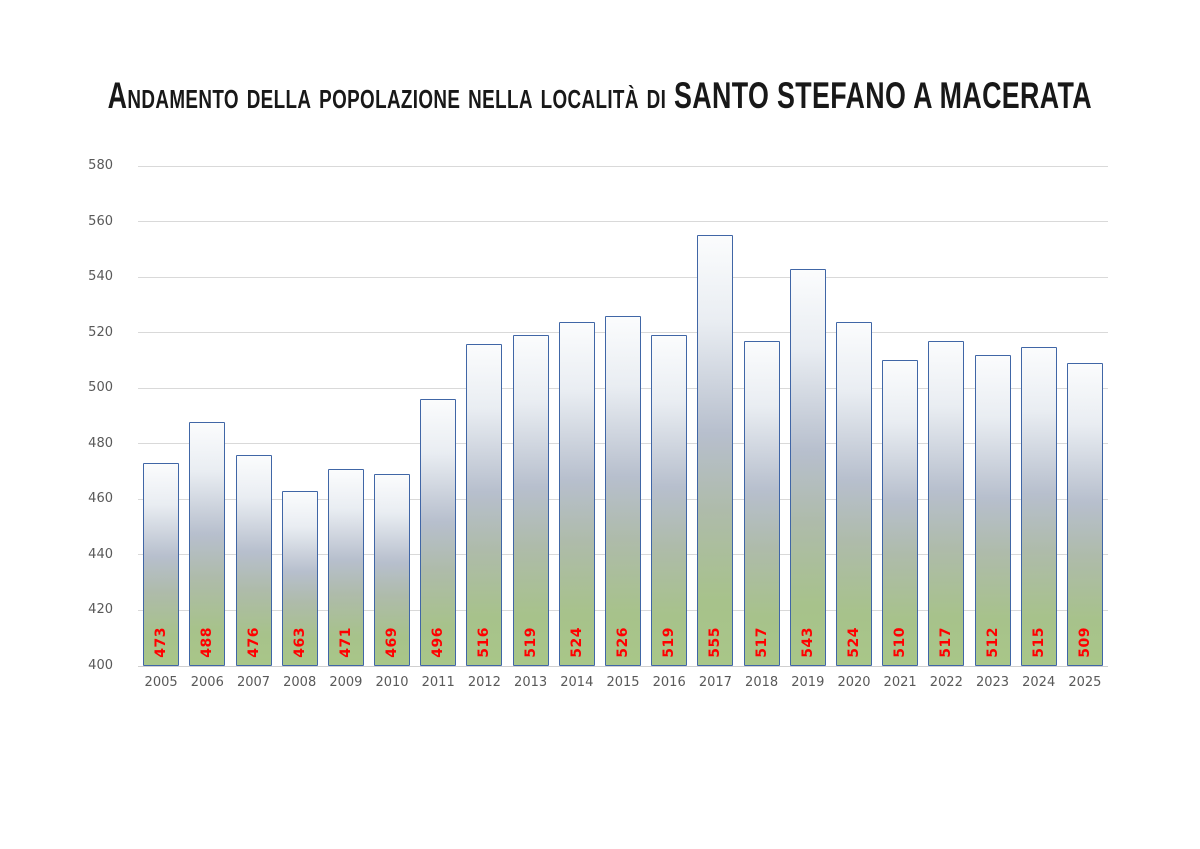 The image size is (1200, 849). I want to click on y-axis-tick-500: 500, so click(100, 388).